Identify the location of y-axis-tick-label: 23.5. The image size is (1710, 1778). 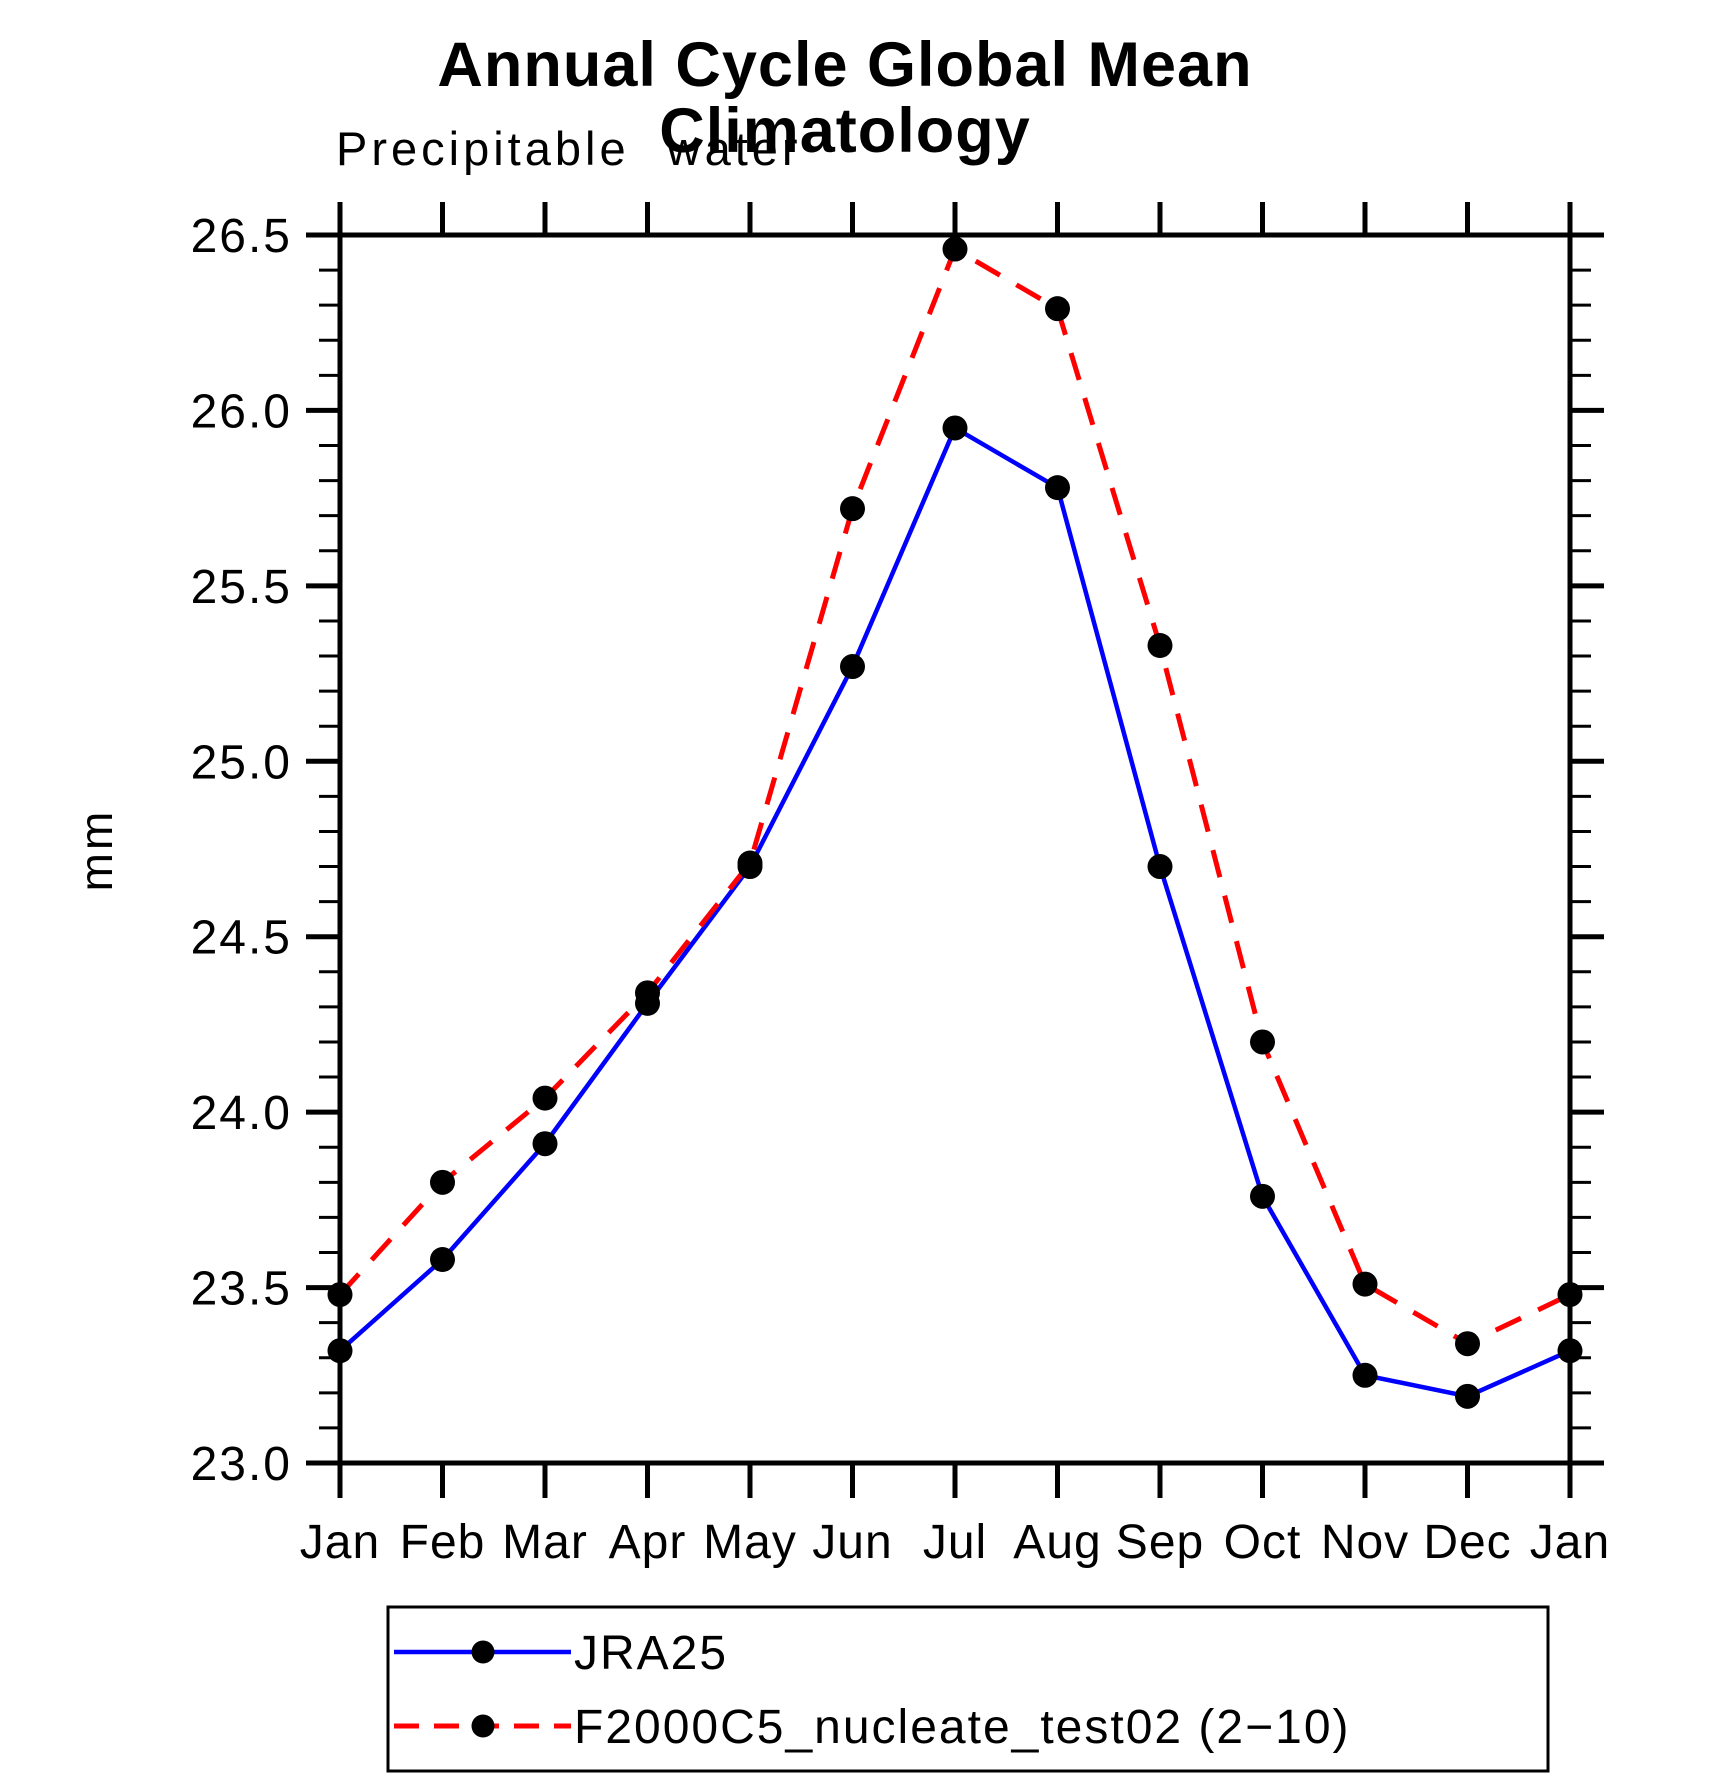
(241, 1289).